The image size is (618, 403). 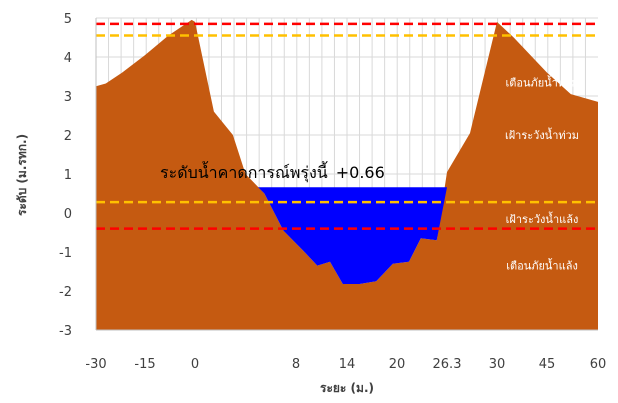 I want to click on x-tick-label: 45, so click(x=547, y=364).